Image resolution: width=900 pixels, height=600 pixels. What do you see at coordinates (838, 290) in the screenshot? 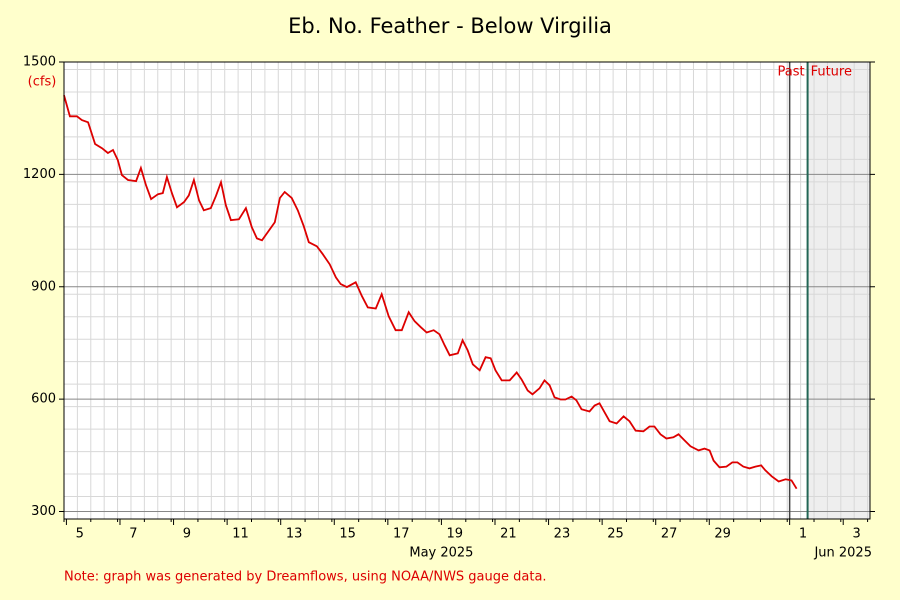
I see `future-area` at bounding box center [838, 290].